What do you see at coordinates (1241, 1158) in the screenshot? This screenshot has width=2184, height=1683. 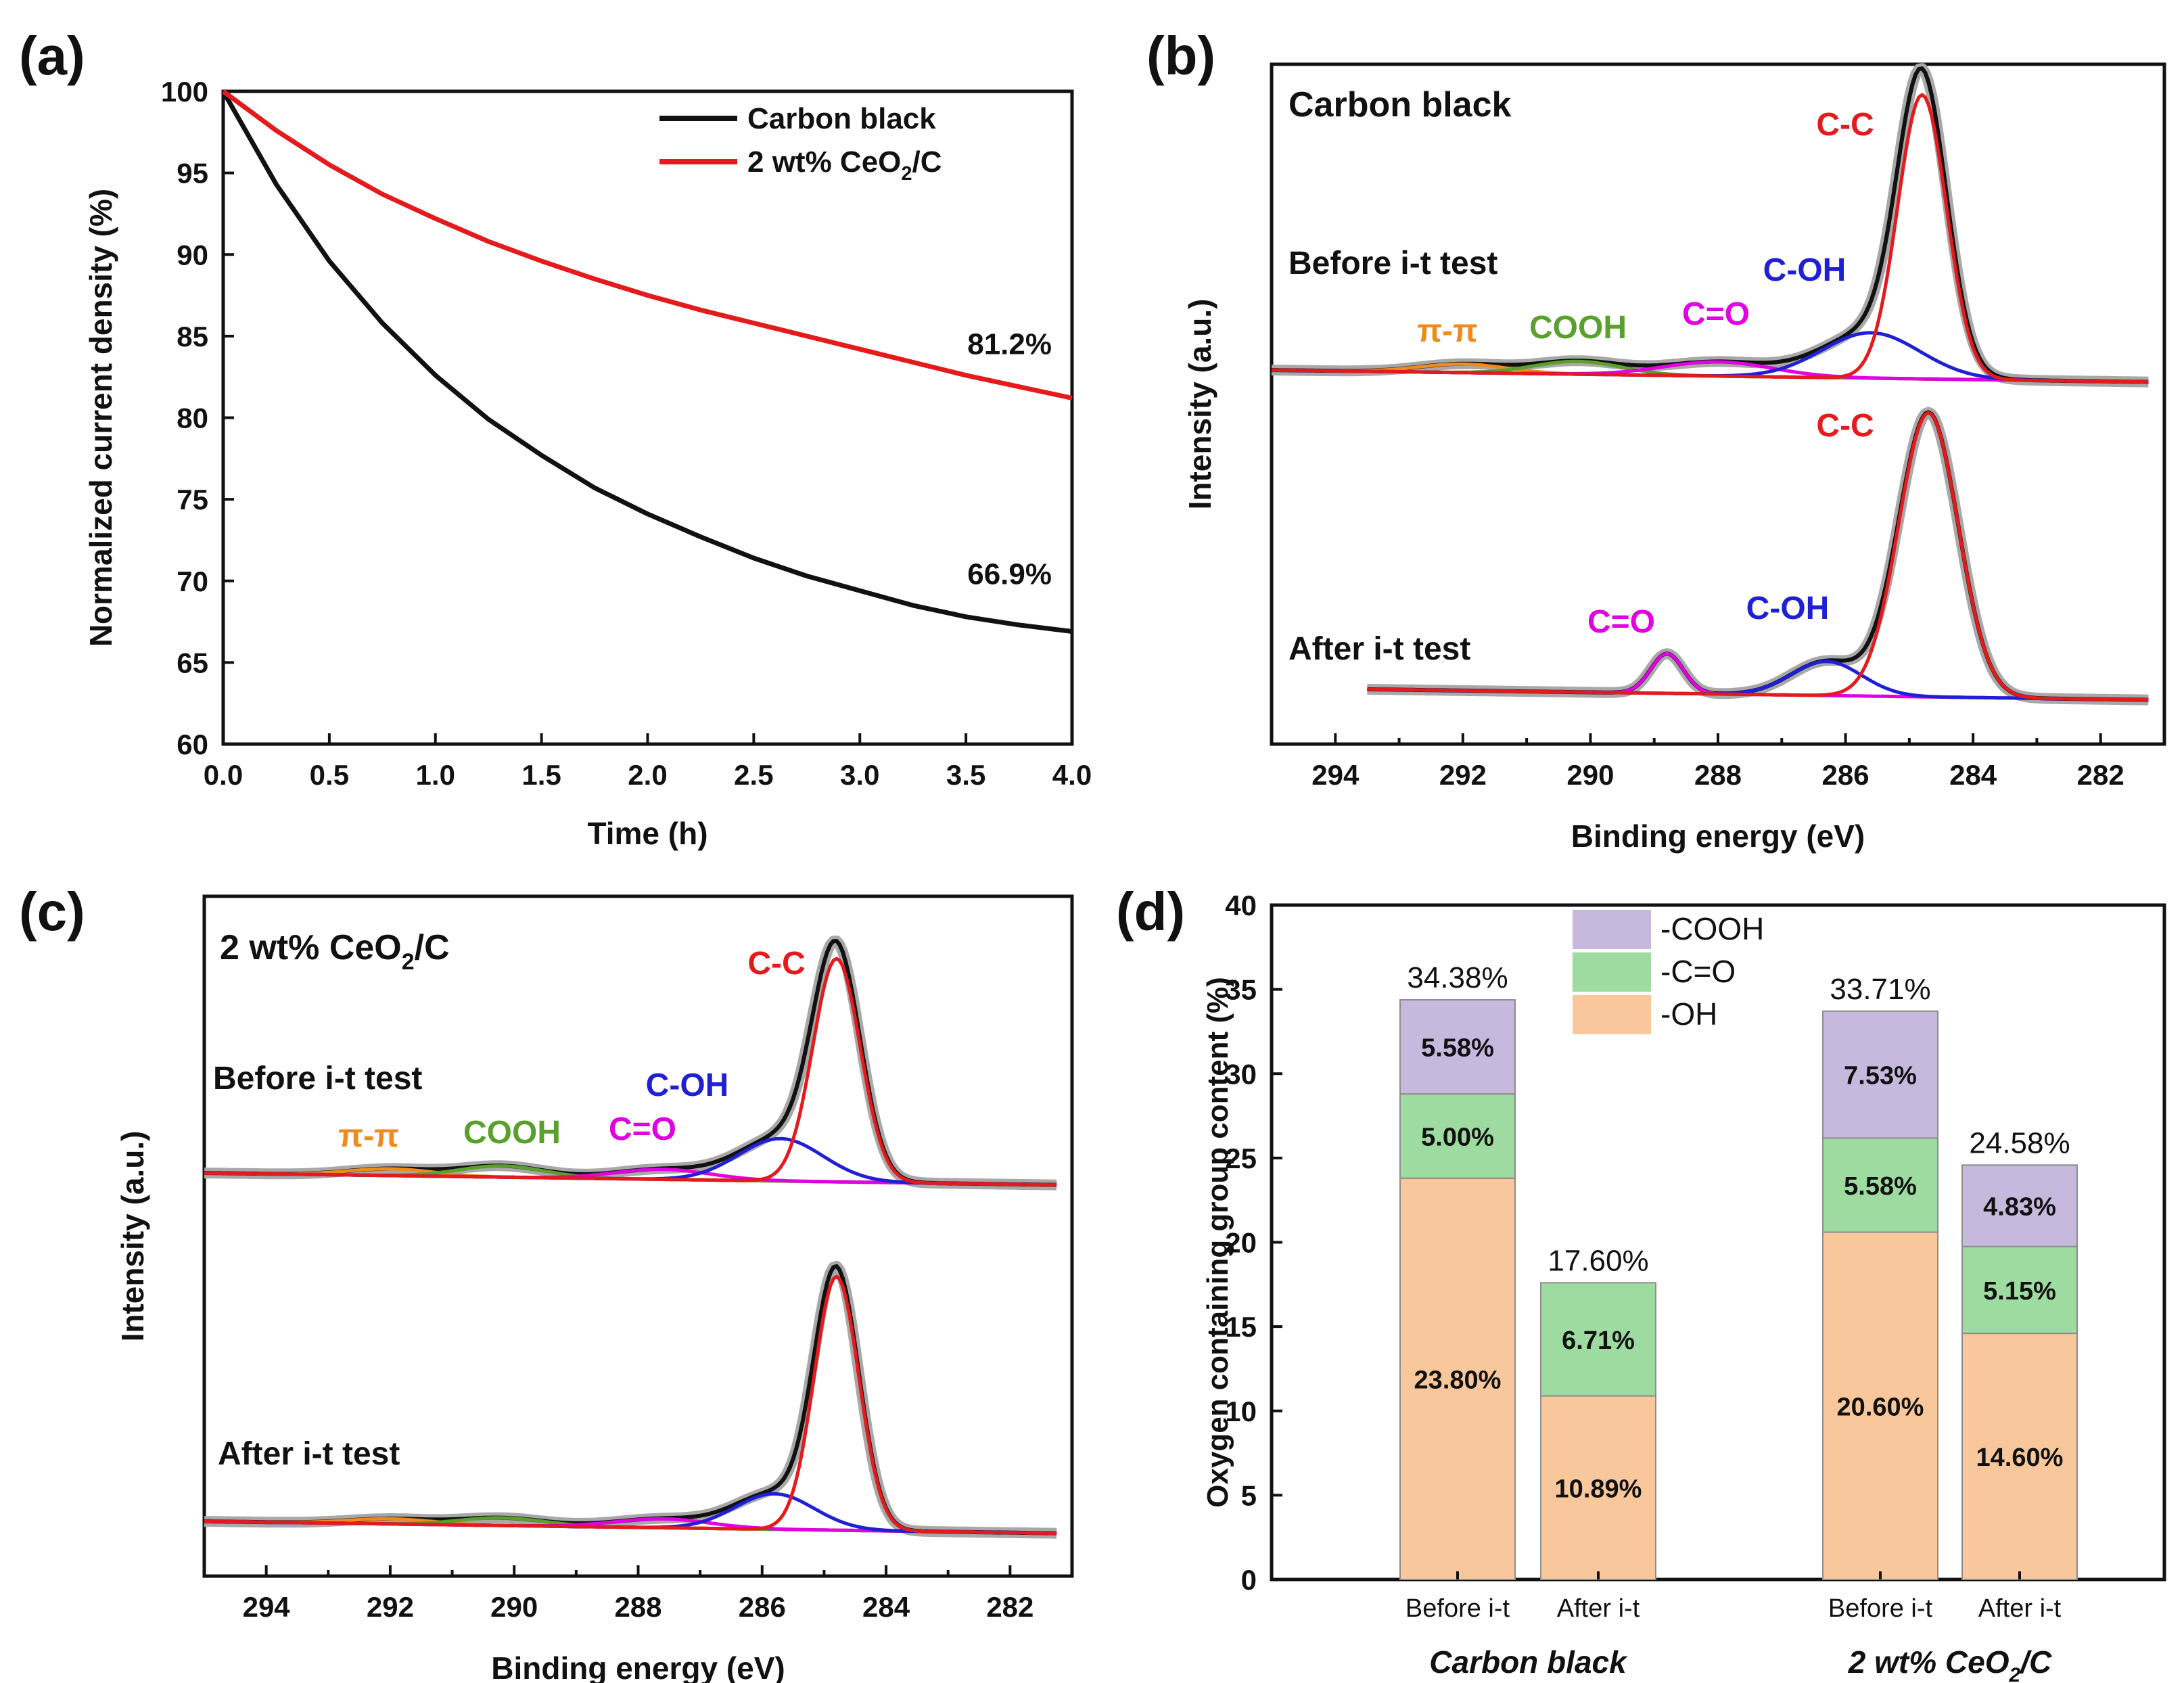 I see `y-tick-label: 25` at bounding box center [1241, 1158].